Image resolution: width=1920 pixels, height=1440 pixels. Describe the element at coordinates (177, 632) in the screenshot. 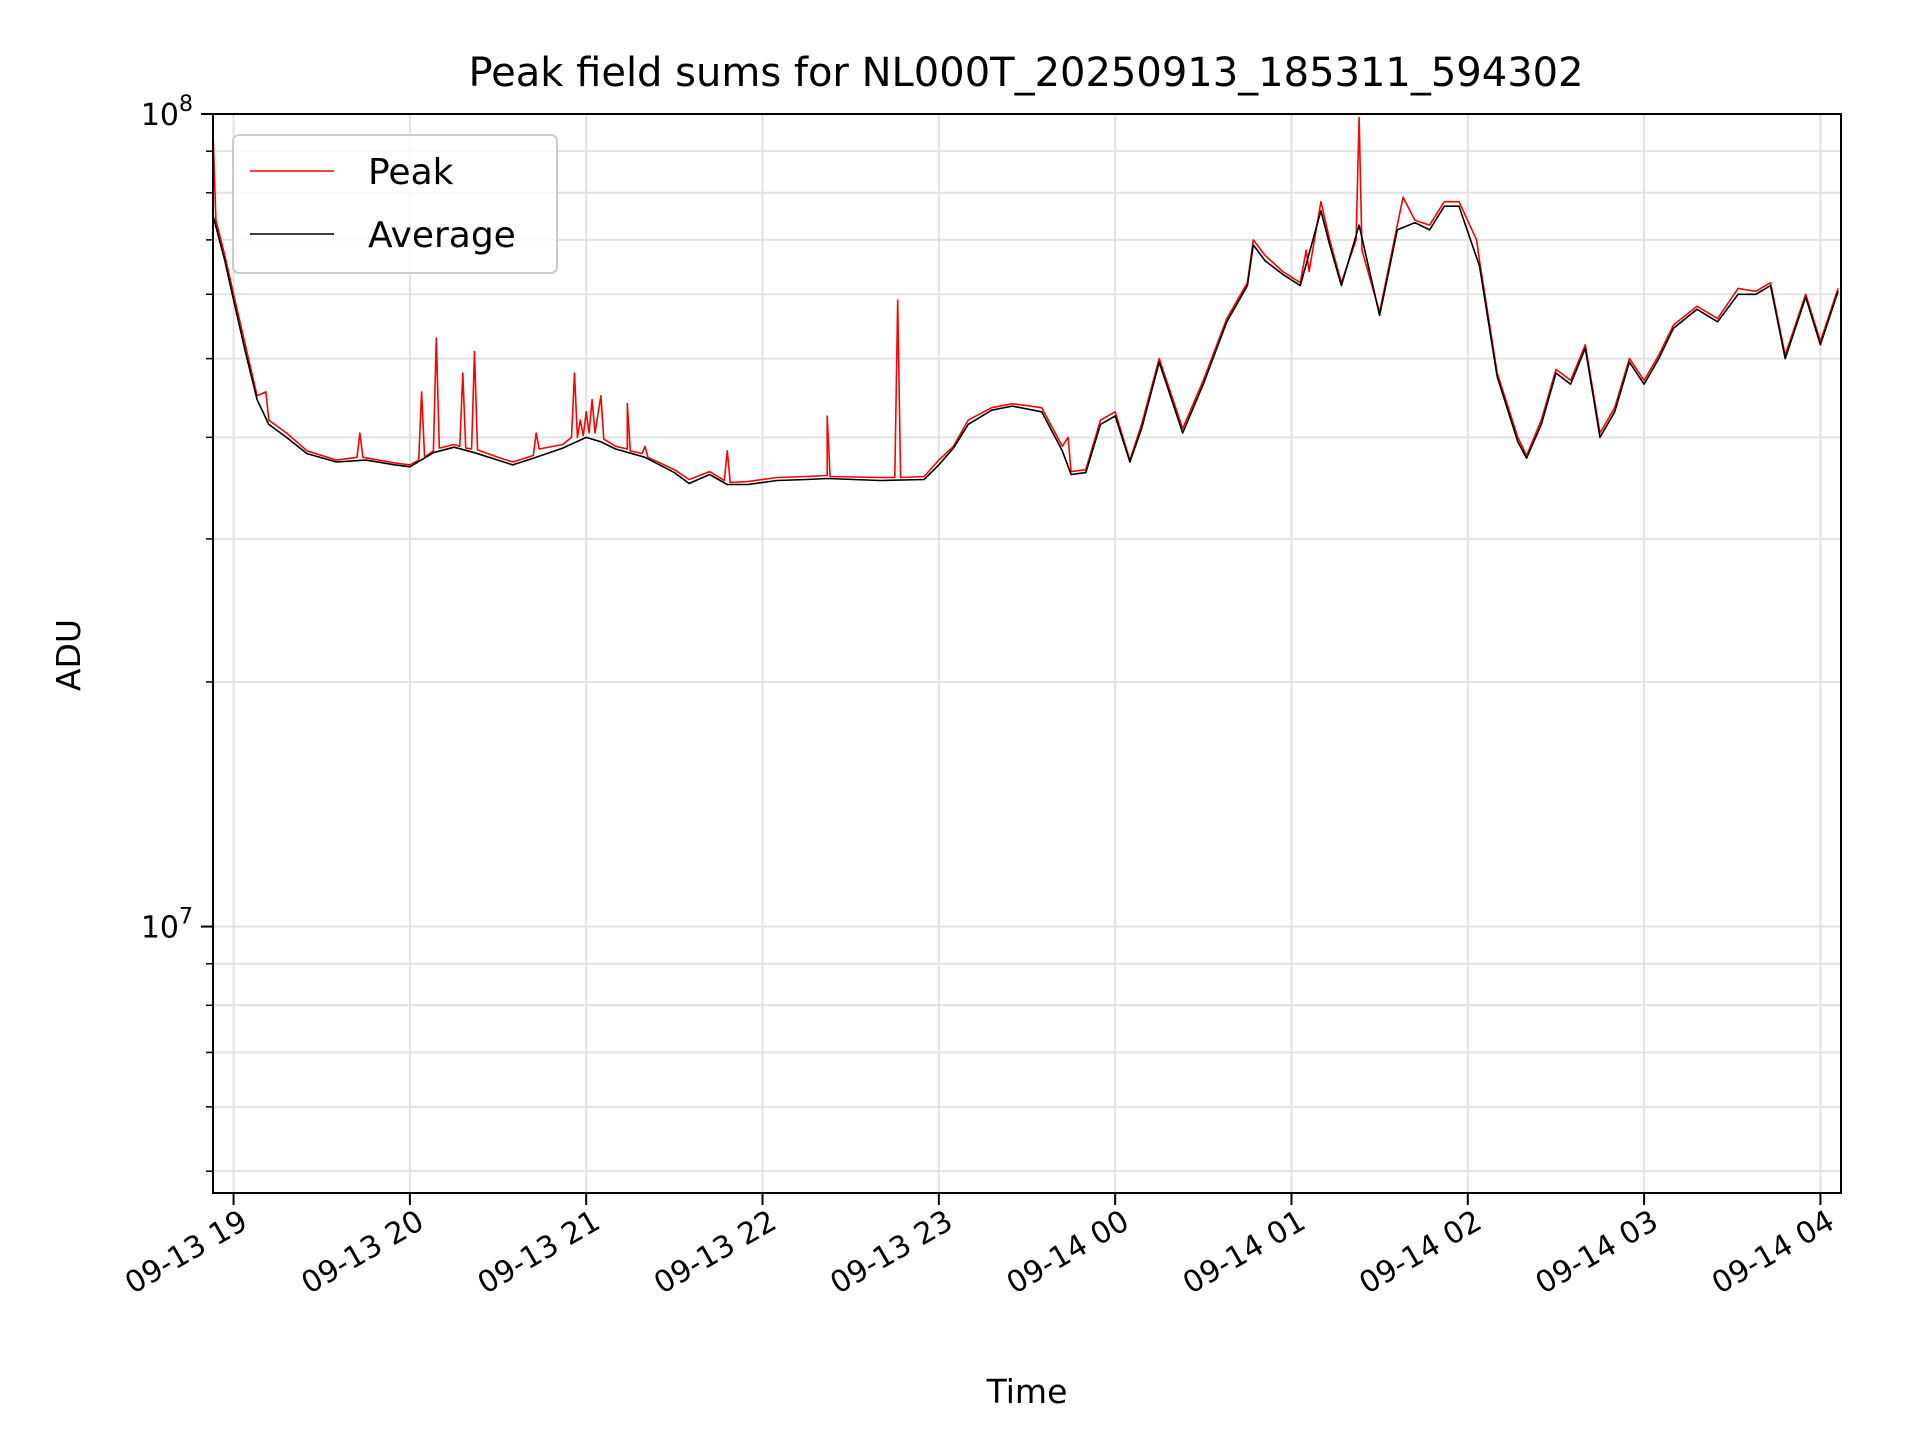

I see `y-axis: 10⁷ 10⁸` at that location.